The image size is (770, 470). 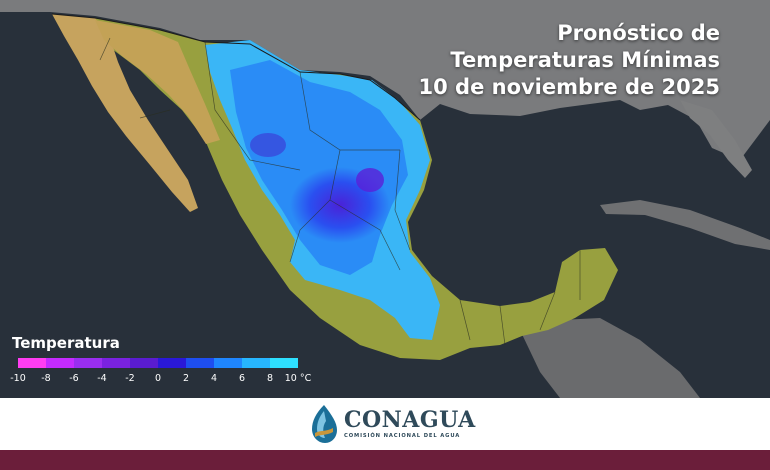 I want to click on legend-tick-label: 4, so click(x=214, y=378).